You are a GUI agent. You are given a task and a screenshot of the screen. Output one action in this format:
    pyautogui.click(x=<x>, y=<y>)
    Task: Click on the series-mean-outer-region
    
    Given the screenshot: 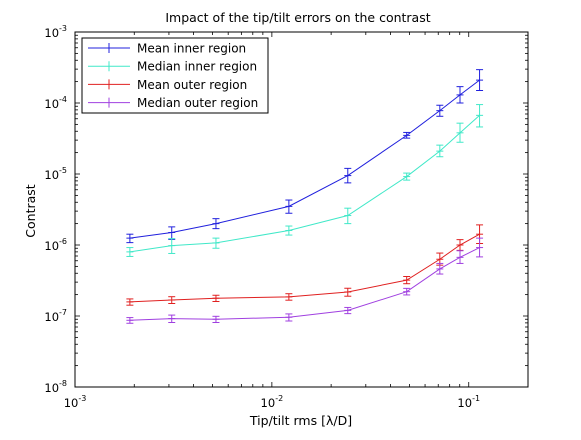 What is the action you would take?
    pyautogui.click(x=305, y=265)
    